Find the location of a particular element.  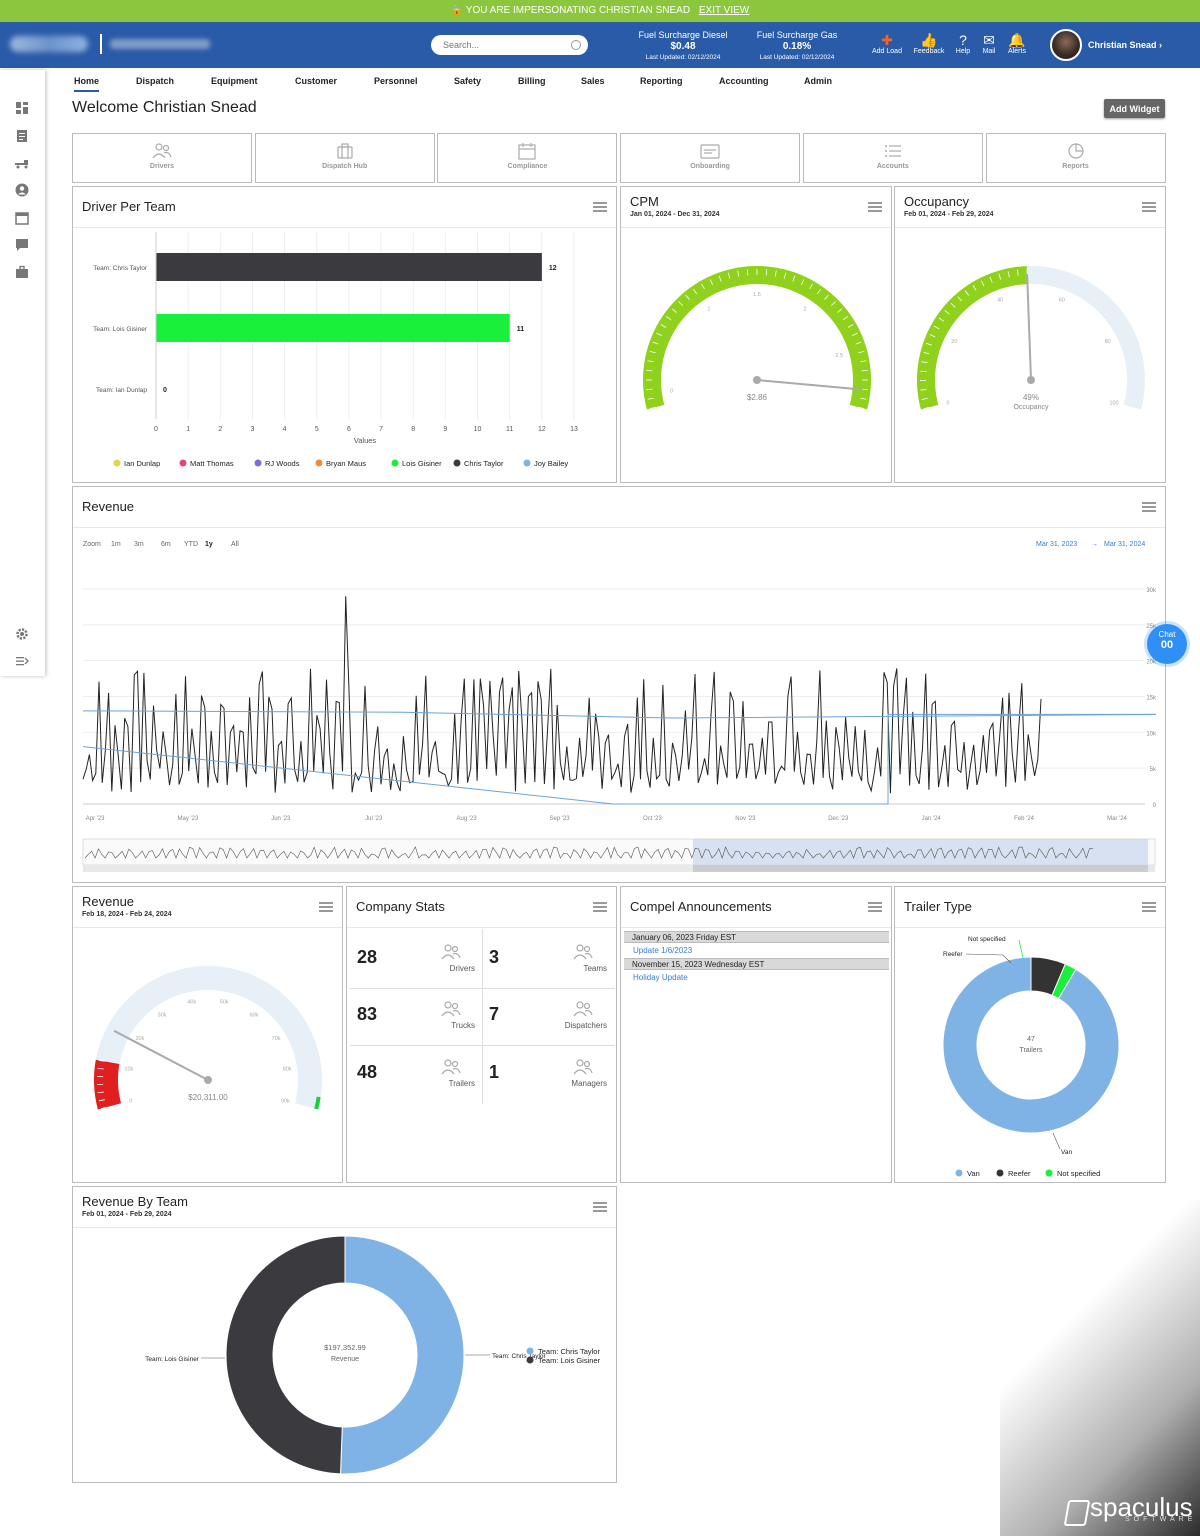

user-avatar is located at coordinates (1066, 45).